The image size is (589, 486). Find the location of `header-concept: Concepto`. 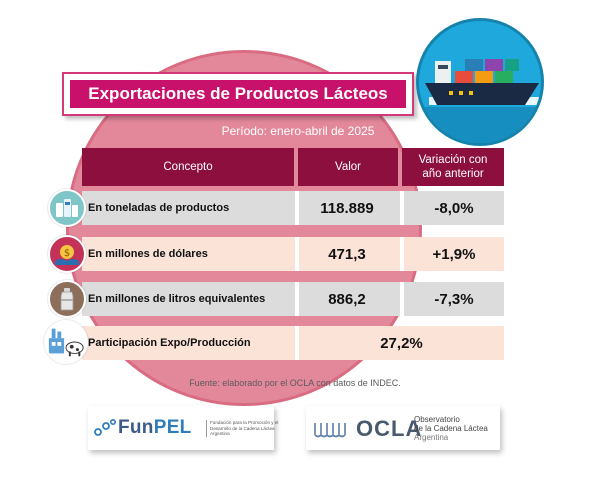

header-concept: Concepto is located at coordinates (188, 167).